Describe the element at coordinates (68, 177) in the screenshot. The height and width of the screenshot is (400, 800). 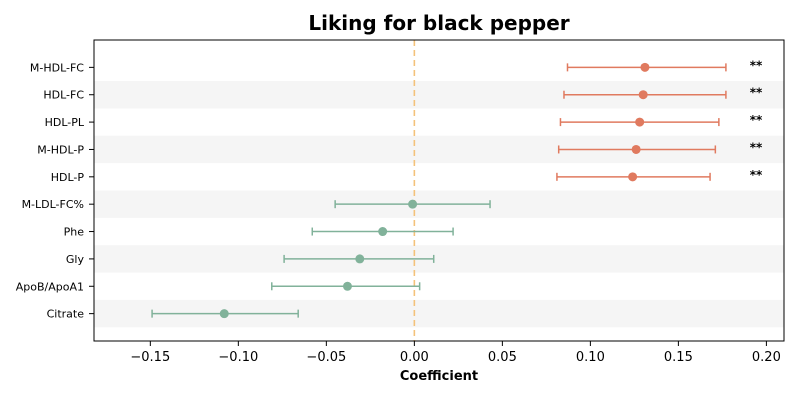
I see `y-category-label: HDL-P` at that location.